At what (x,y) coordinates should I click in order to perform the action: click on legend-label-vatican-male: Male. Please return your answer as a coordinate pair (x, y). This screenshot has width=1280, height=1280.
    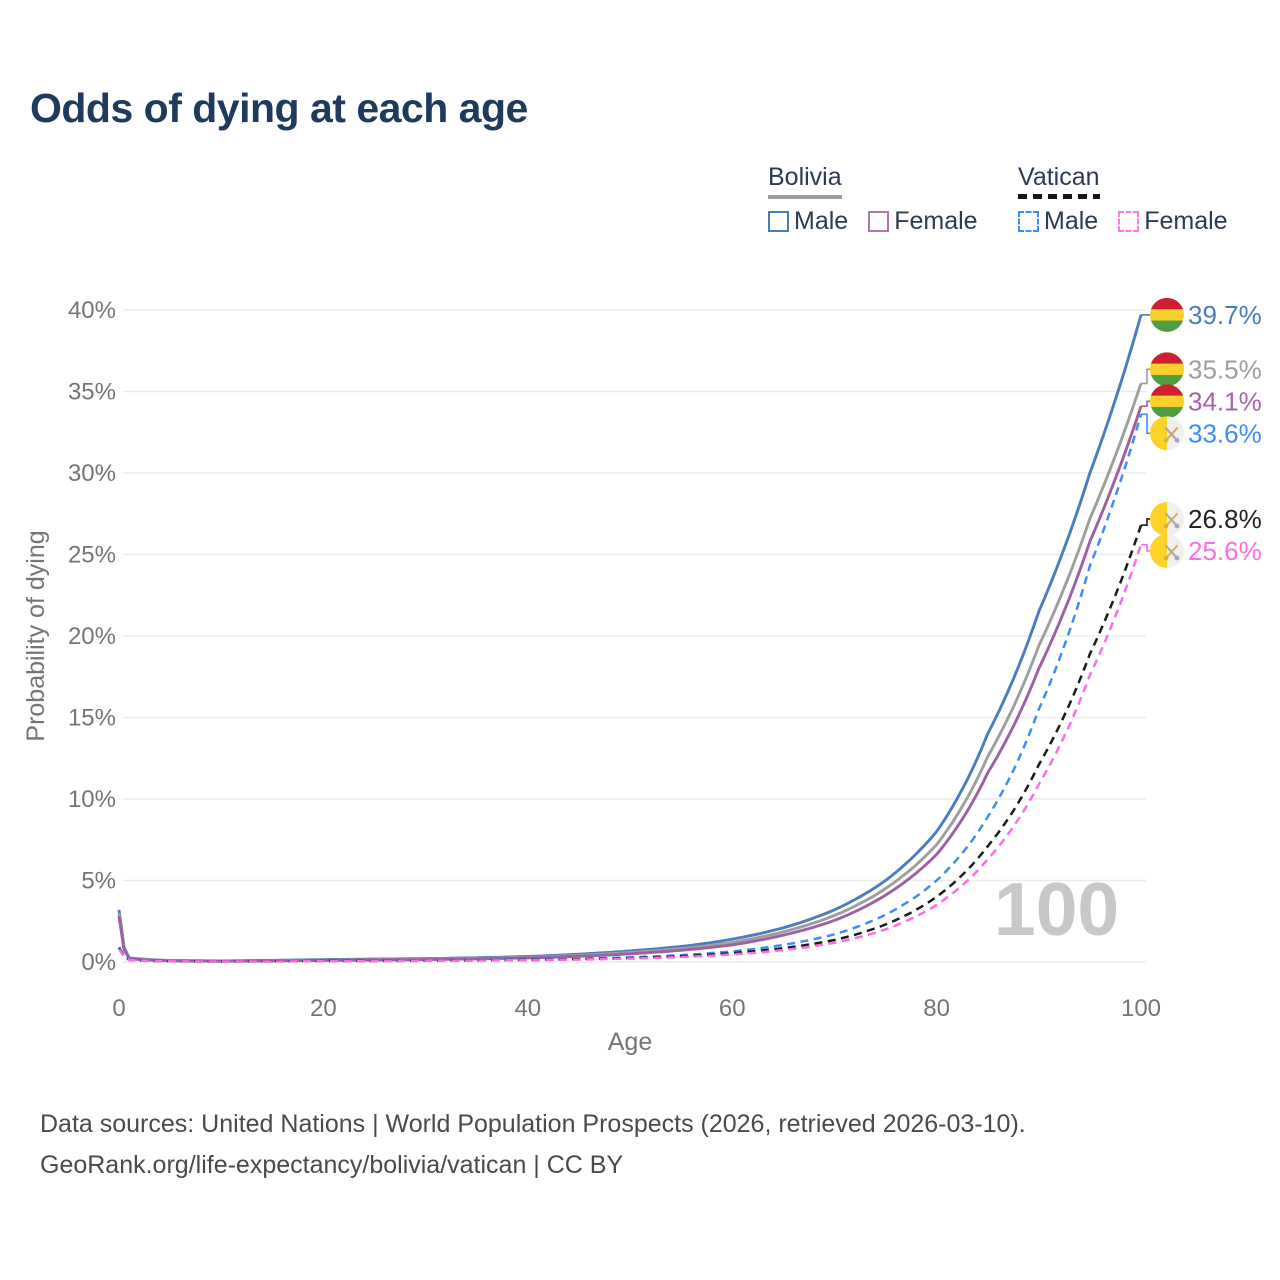
    Looking at the image, I should click on (1071, 221).